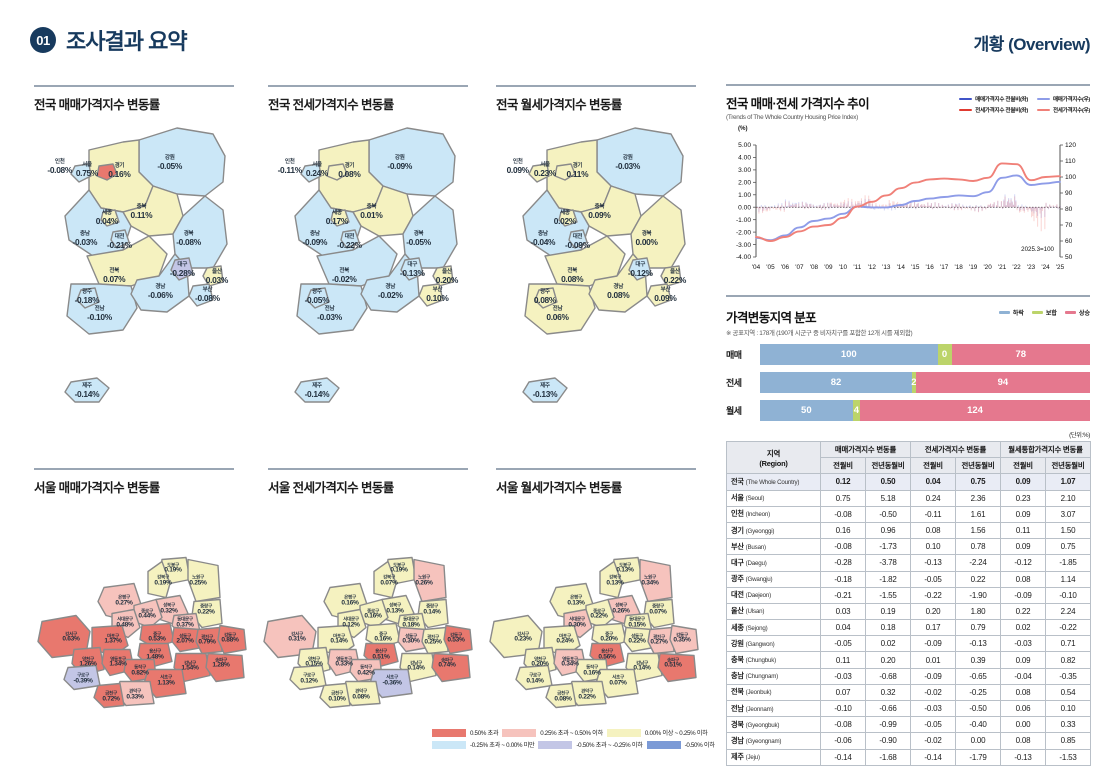 The image size is (1120, 766). What do you see at coordinates (755, 498) in the screenshot?
I see `region-en: (Seoul)` at bounding box center [755, 498].